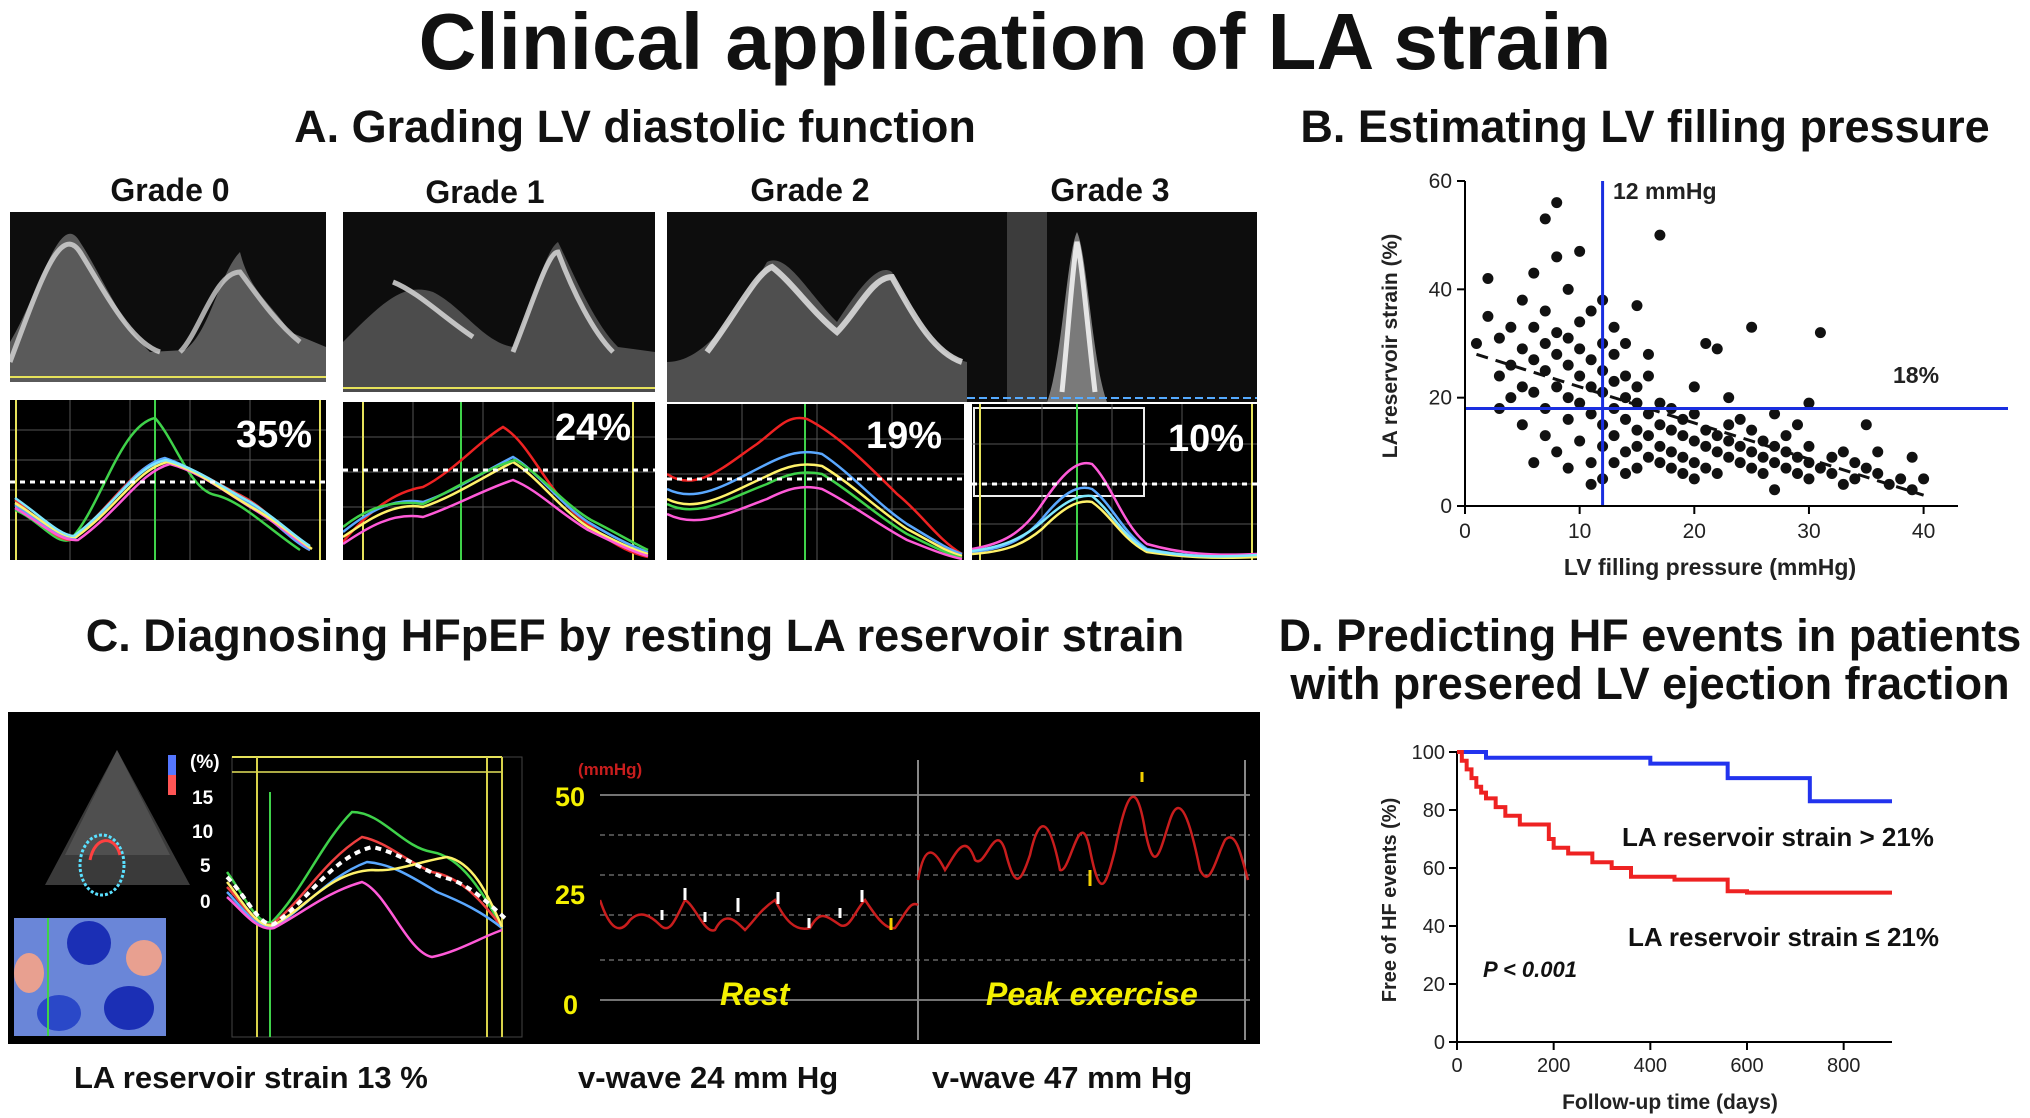 The width and height of the screenshot is (2030, 1118). I want to click on y-tick-label: 20, so click(1440, 398).